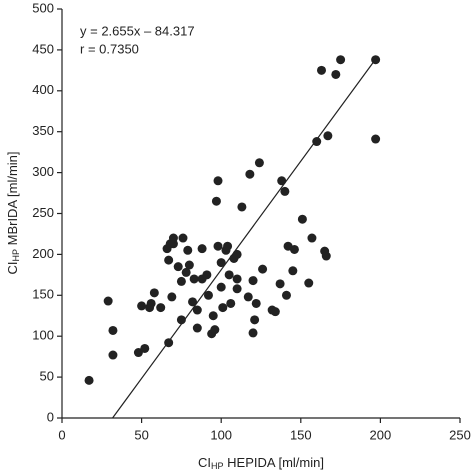 Image resolution: width=474 pixels, height=474 pixels. What do you see at coordinates (50, 416) in the screenshot?
I see `y-tick-label: 0` at bounding box center [50, 416].